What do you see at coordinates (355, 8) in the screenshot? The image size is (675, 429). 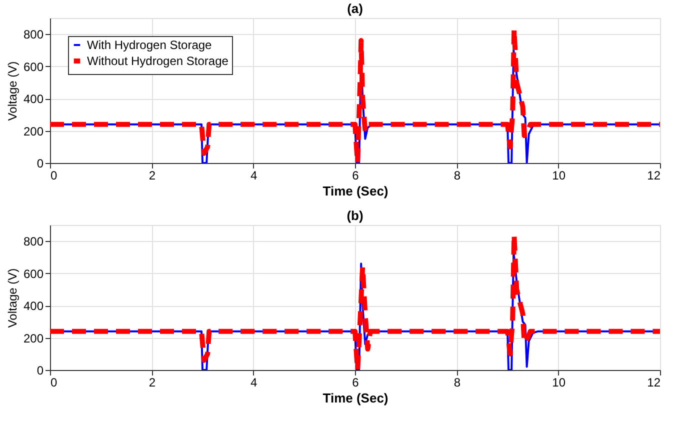 I see `chart-title: (a)` at bounding box center [355, 8].